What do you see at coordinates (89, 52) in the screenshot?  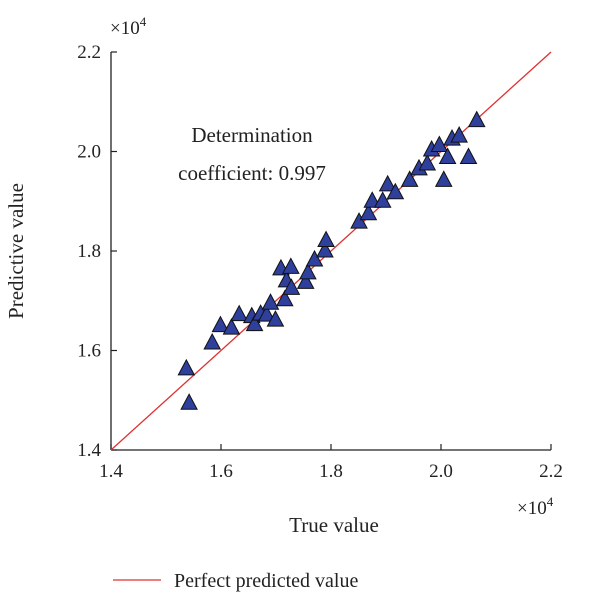 I see `y-tick-label: 2.2` at bounding box center [89, 52].